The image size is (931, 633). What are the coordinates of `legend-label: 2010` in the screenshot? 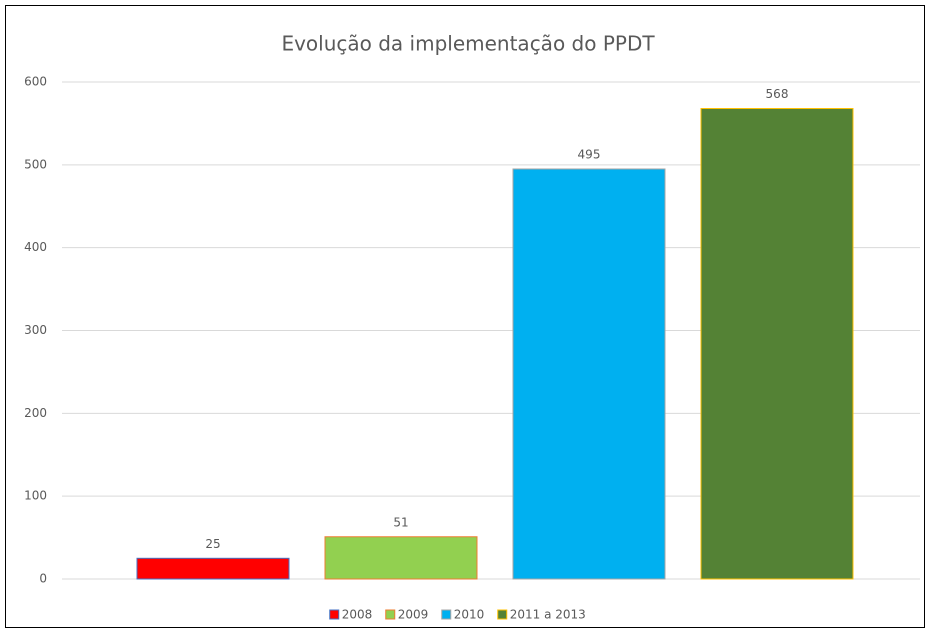 It's located at (469, 615).